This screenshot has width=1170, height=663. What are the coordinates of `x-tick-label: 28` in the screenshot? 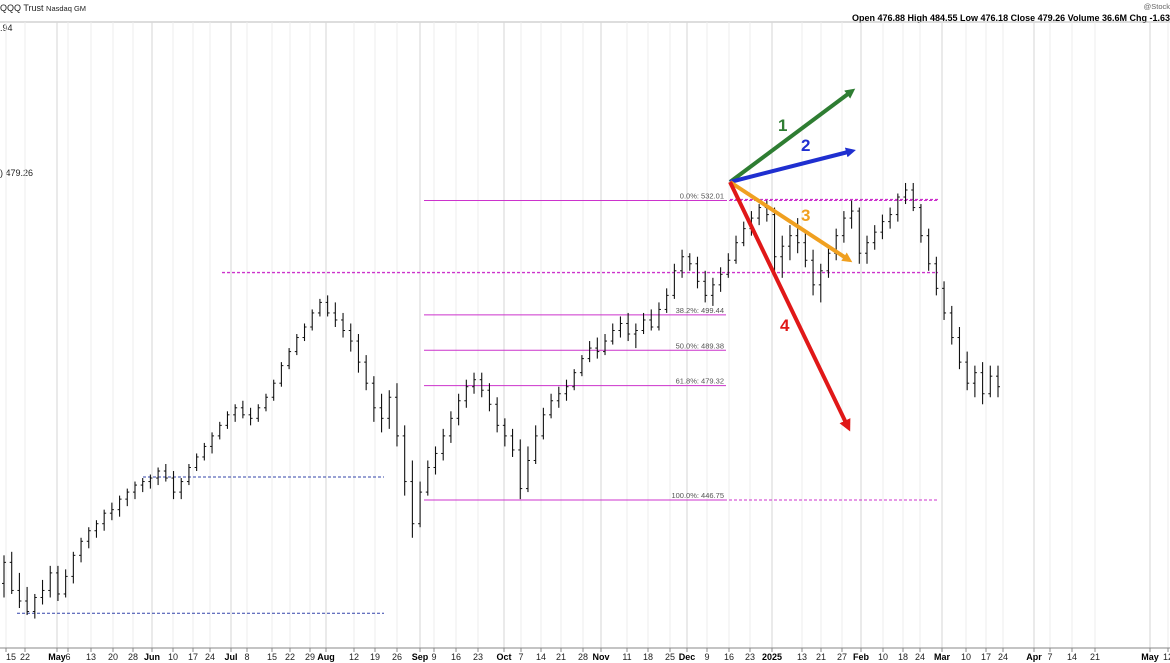 It's located at (583, 657).